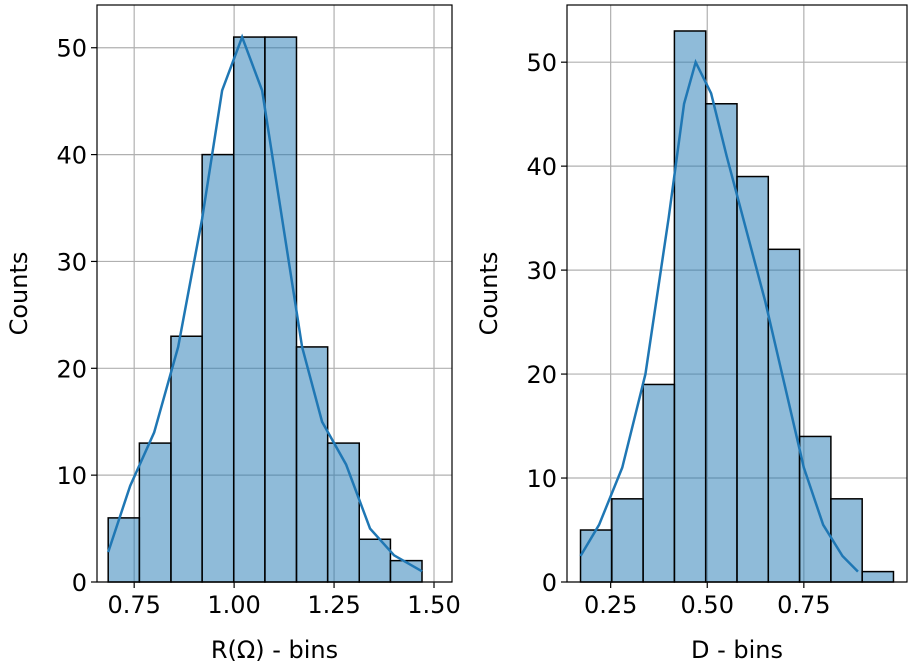 This screenshot has height=670, width=912. What do you see at coordinates (707, 605) in the screenshot?
I see `x-tick-label: 0.50` at bounding box center [707, 605].